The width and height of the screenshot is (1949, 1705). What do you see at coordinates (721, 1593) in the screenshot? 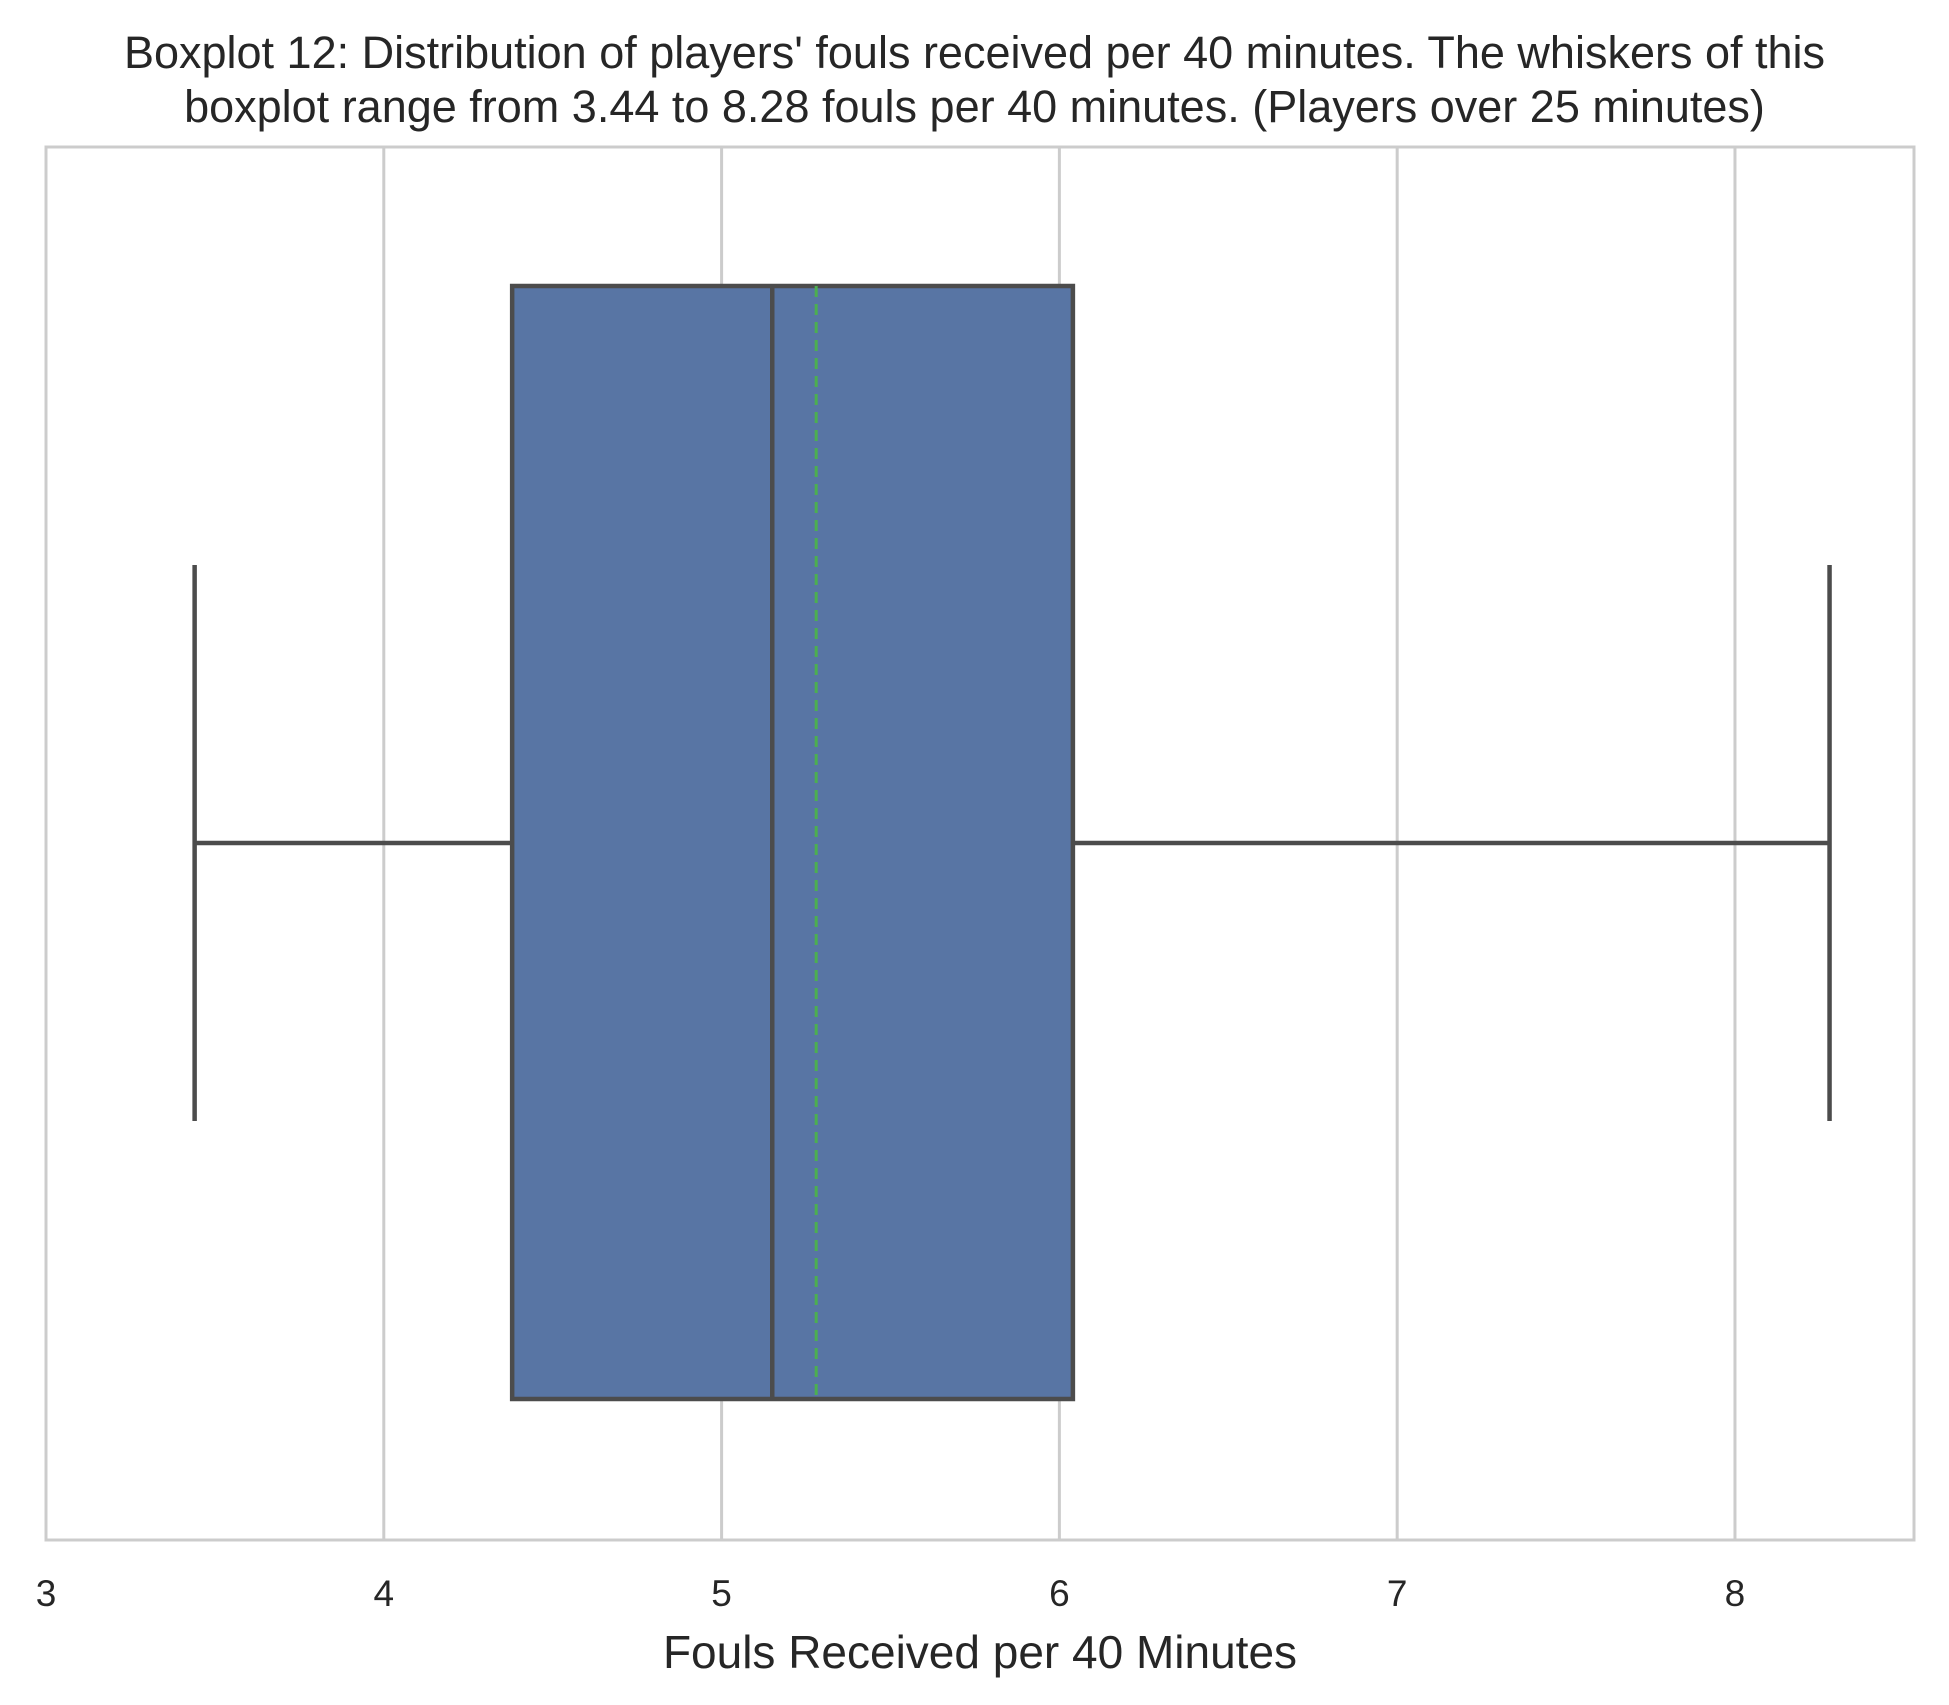
I see `x-tick-label: 5` at bounding box center [721, 1593].